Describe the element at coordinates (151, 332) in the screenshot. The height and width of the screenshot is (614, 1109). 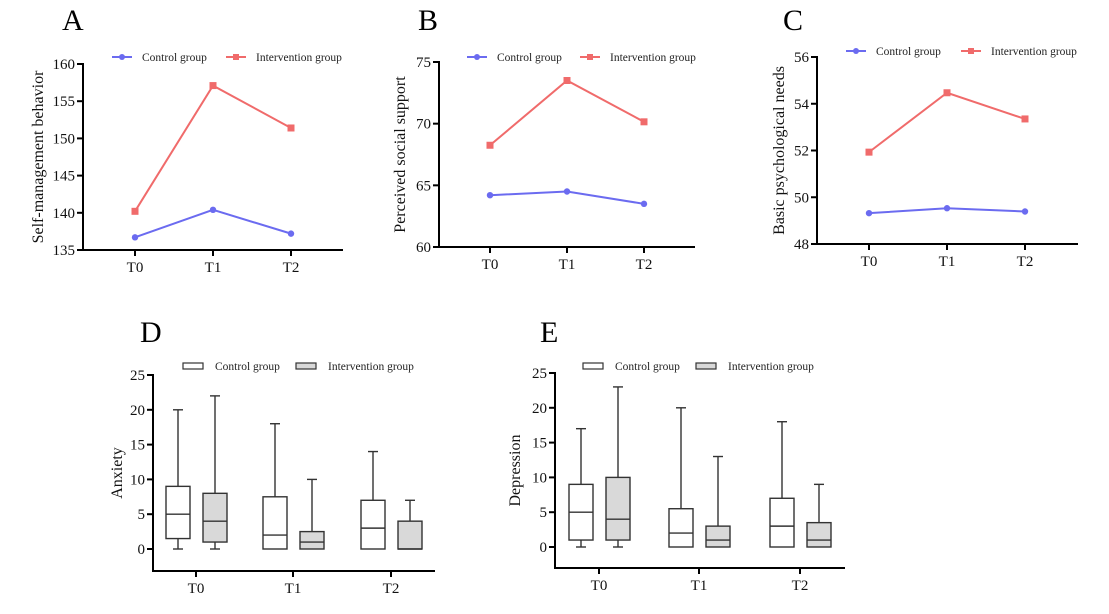
I see `panel-letter: D` at that location.